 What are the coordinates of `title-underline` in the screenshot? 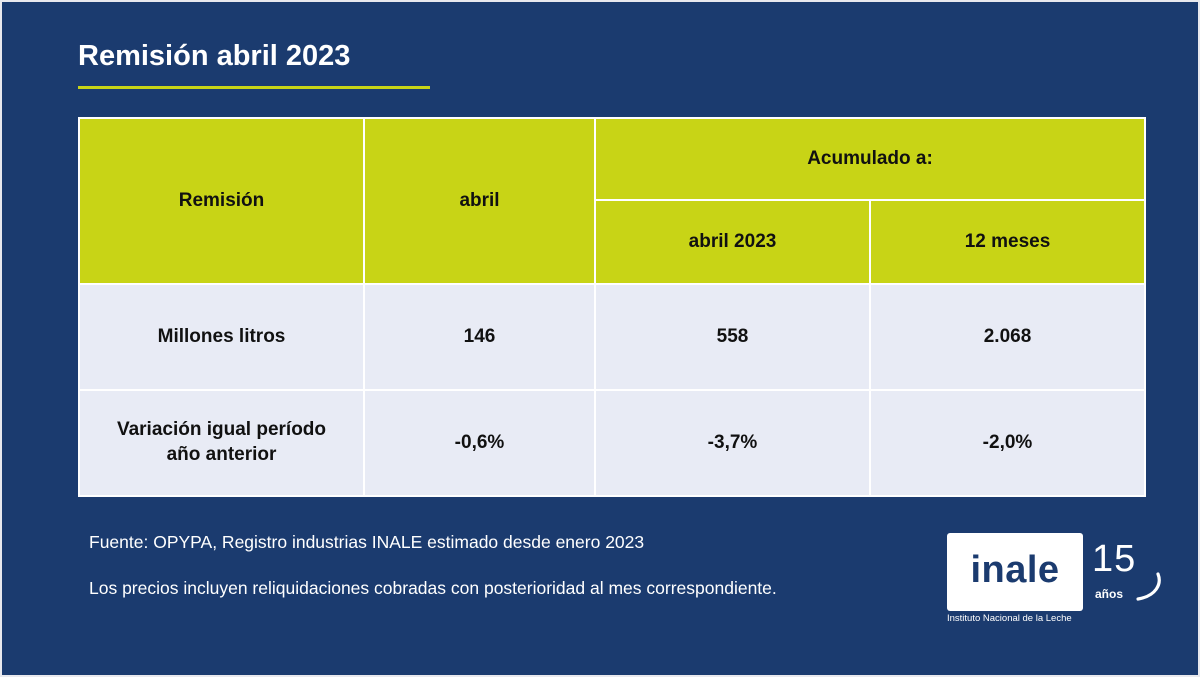 It's located at (254, 87).